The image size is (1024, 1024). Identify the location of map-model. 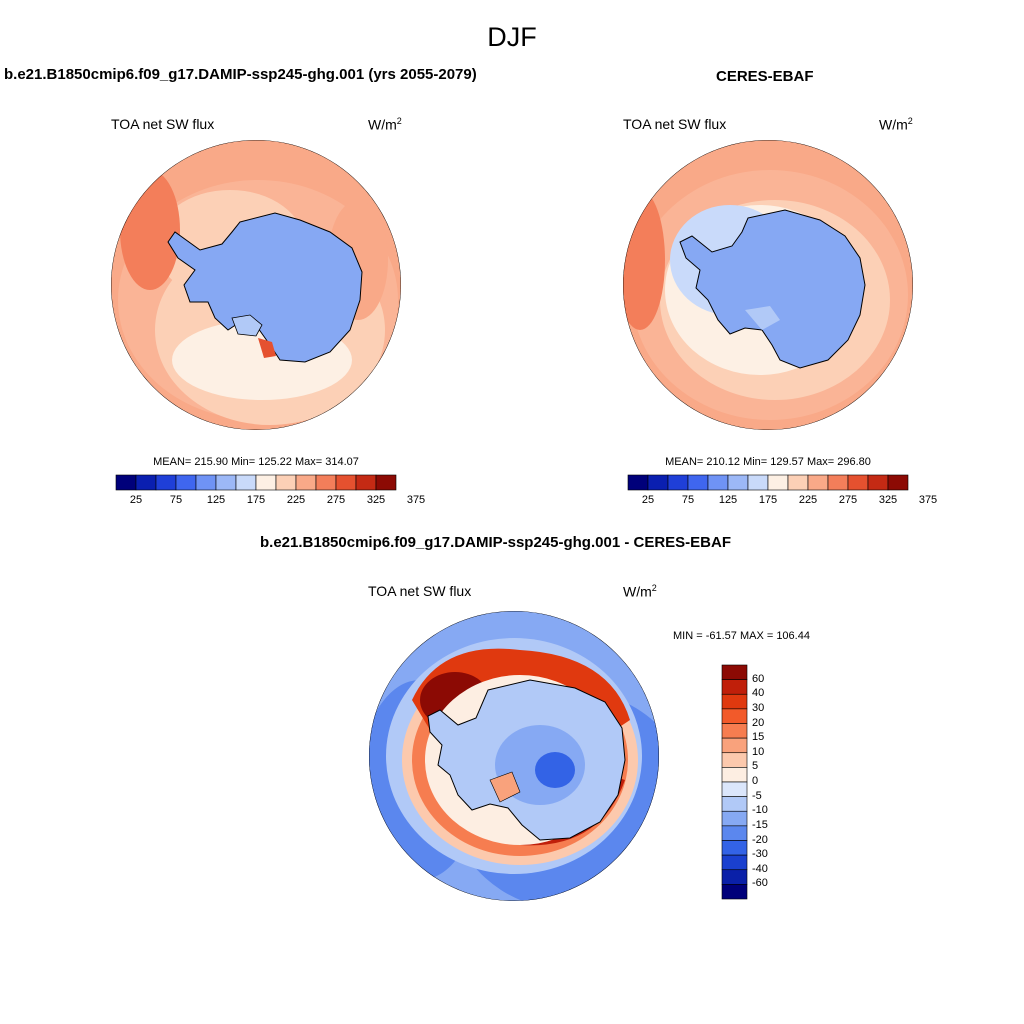
(256, 285).